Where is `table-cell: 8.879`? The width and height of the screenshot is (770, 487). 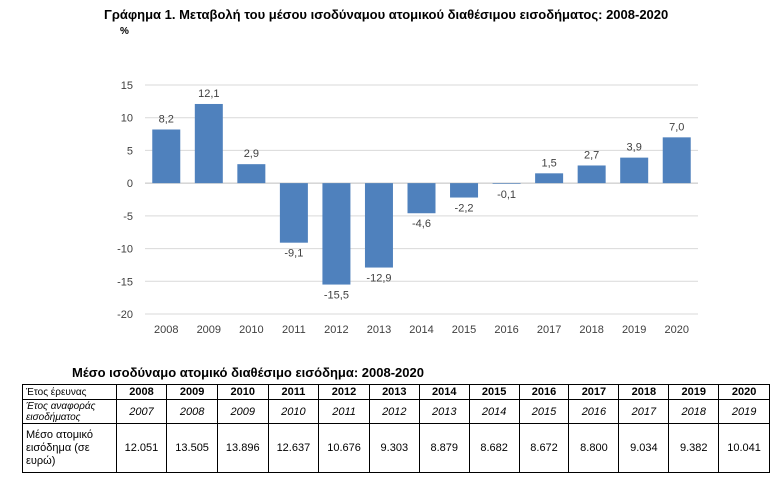
table-cell: 8.879 is located at coordinates (444, 448).